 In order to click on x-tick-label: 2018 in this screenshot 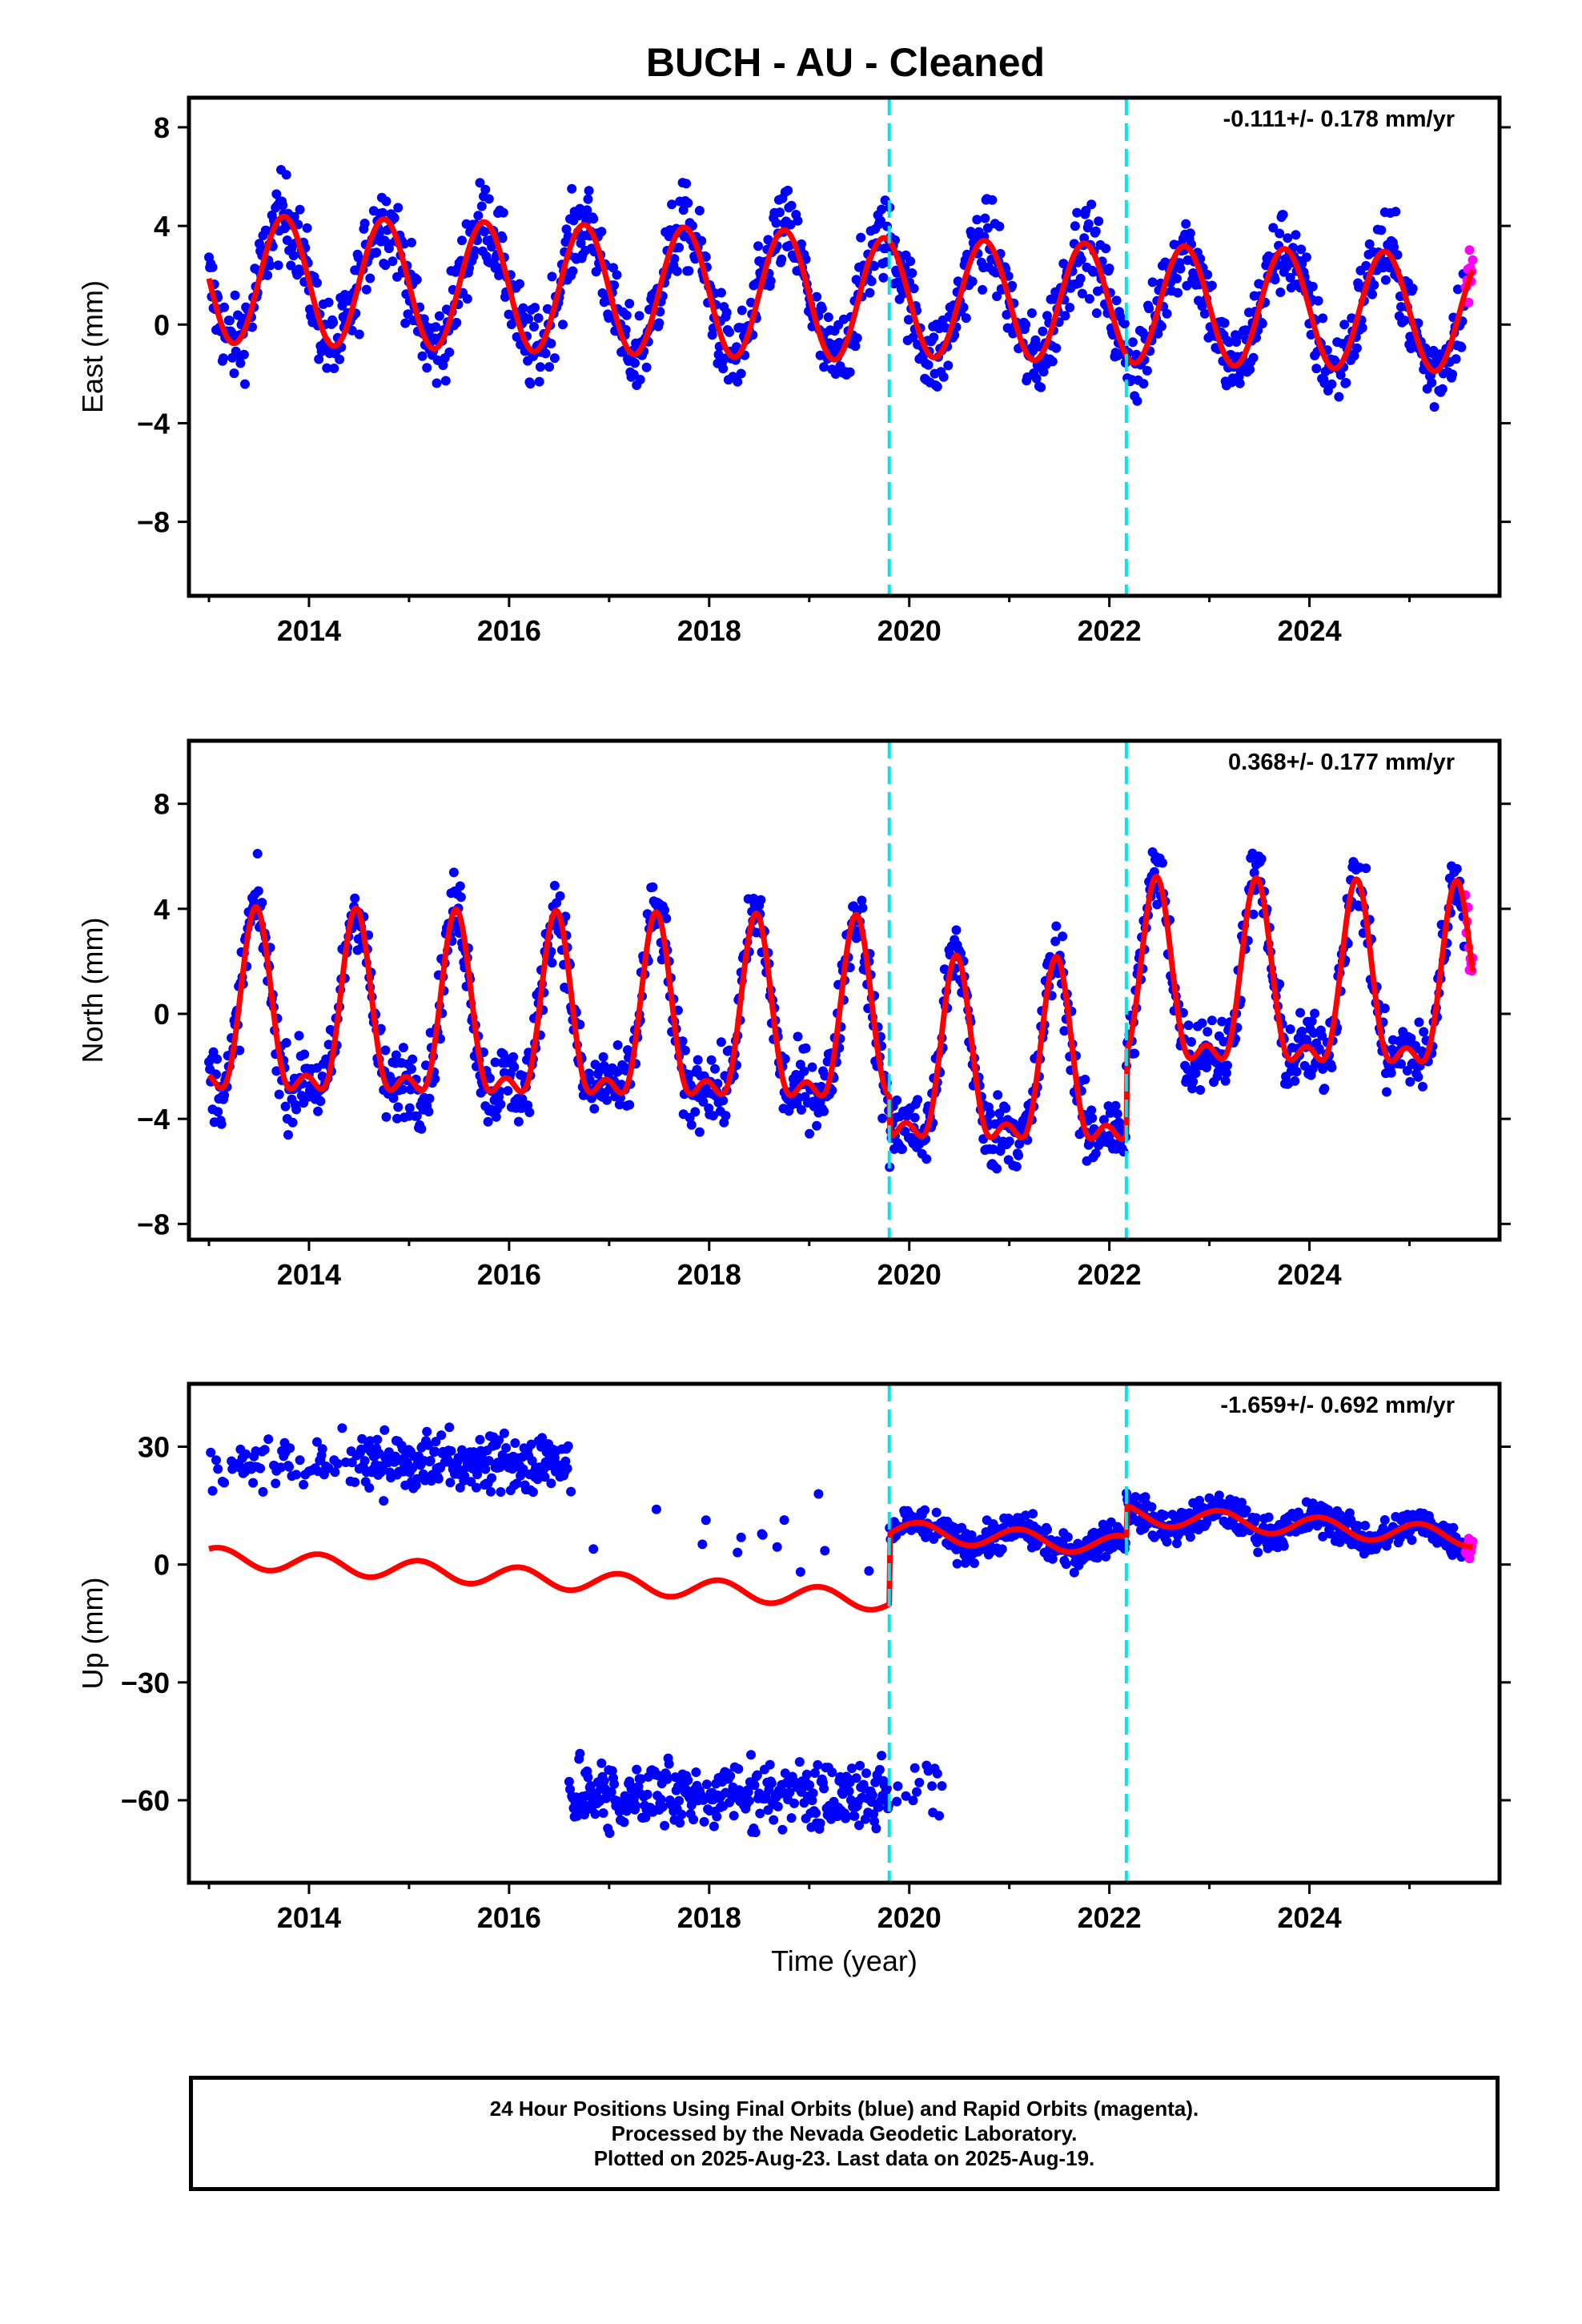, I will do `click(709, 630)`.